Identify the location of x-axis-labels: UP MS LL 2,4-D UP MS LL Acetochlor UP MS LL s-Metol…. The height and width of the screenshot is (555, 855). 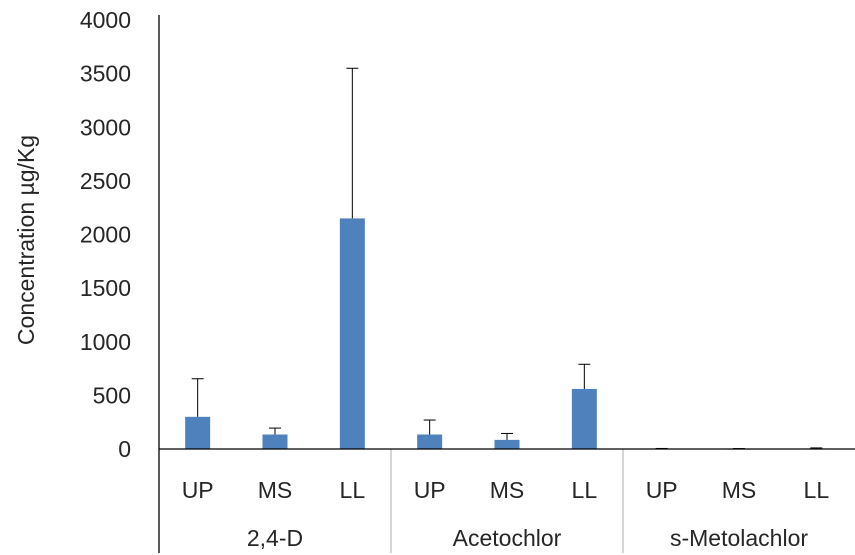
(506, 514).